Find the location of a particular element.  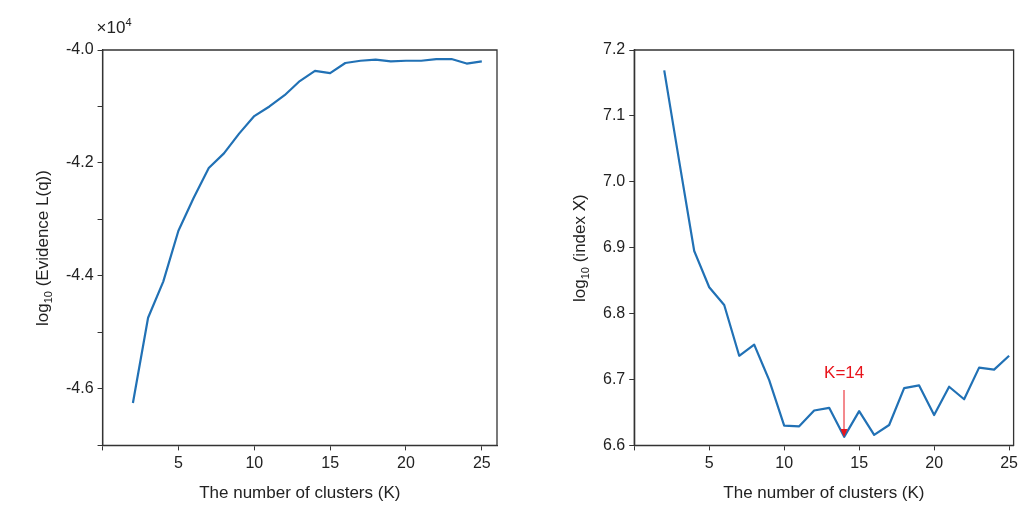

y-tick-label: 6.8 is located at coordinates (614, 313).